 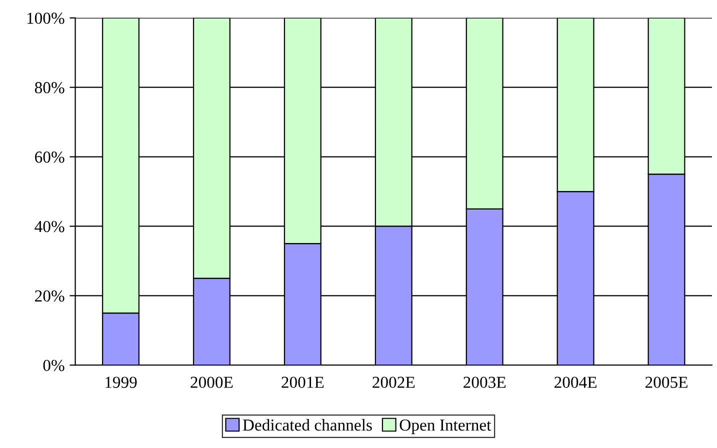 What do you see at coordinates (575, 382) in the screenshot?
I see `x-tick-label: 2004E` at bounding box center [575, 382].